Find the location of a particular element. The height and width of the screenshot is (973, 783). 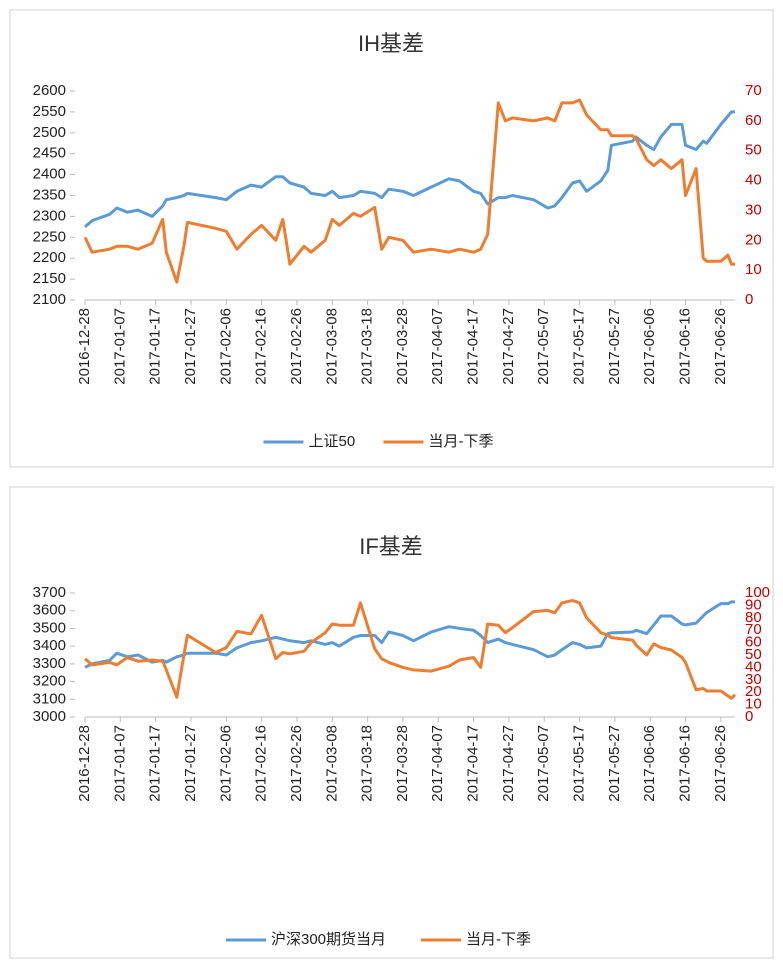

legend-label: 上证50 is located at coordinates (332, 441).